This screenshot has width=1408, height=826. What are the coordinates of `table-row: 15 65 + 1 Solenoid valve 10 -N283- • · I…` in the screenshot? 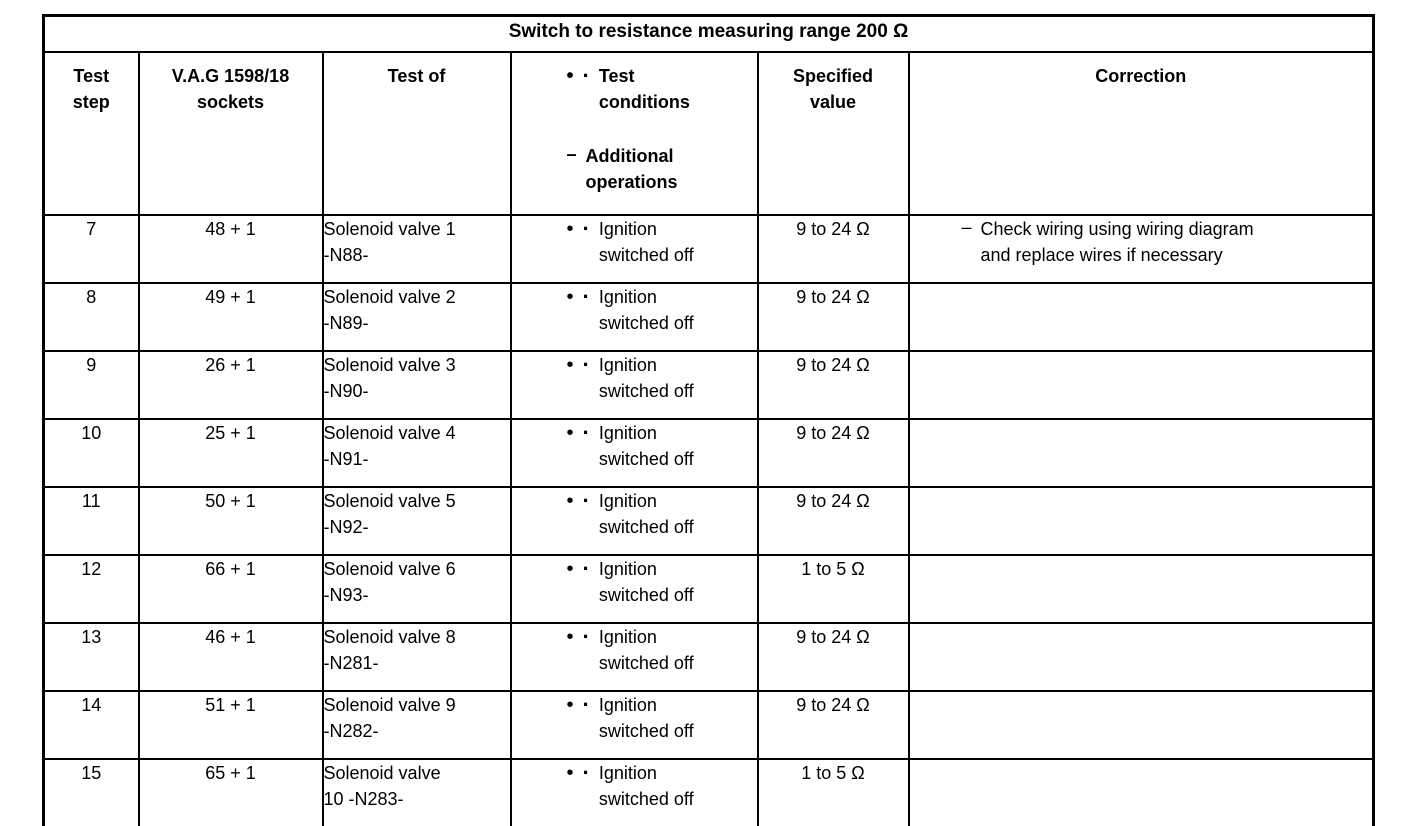 It's located at (708, 792).